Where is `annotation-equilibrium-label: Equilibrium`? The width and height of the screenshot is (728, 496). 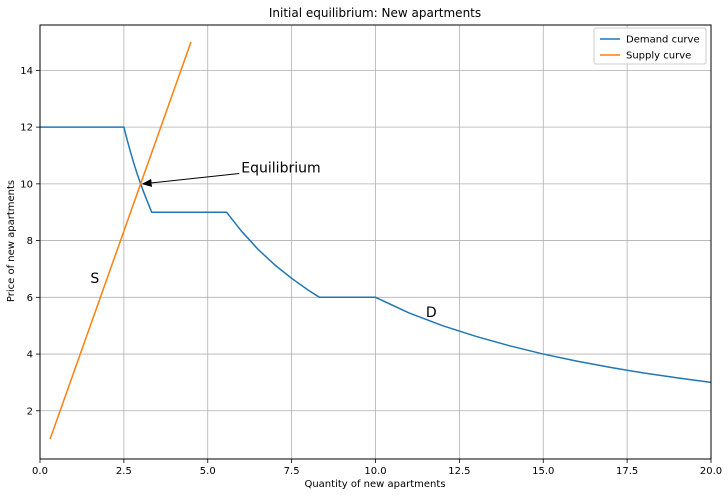
annotation-equilibrium-label: Equilibrium is located at coordinates (280, 169).